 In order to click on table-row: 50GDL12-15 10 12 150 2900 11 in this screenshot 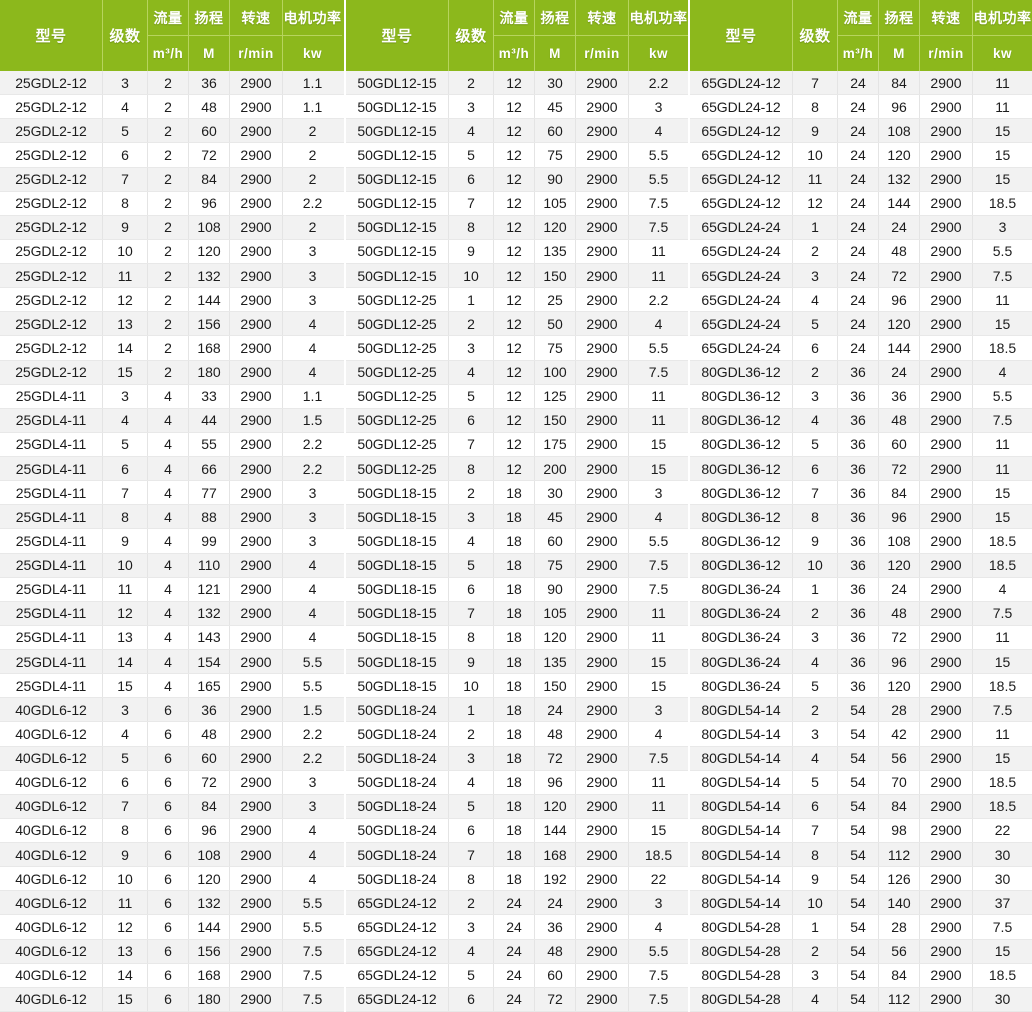, I will do `click(517, 276)`.